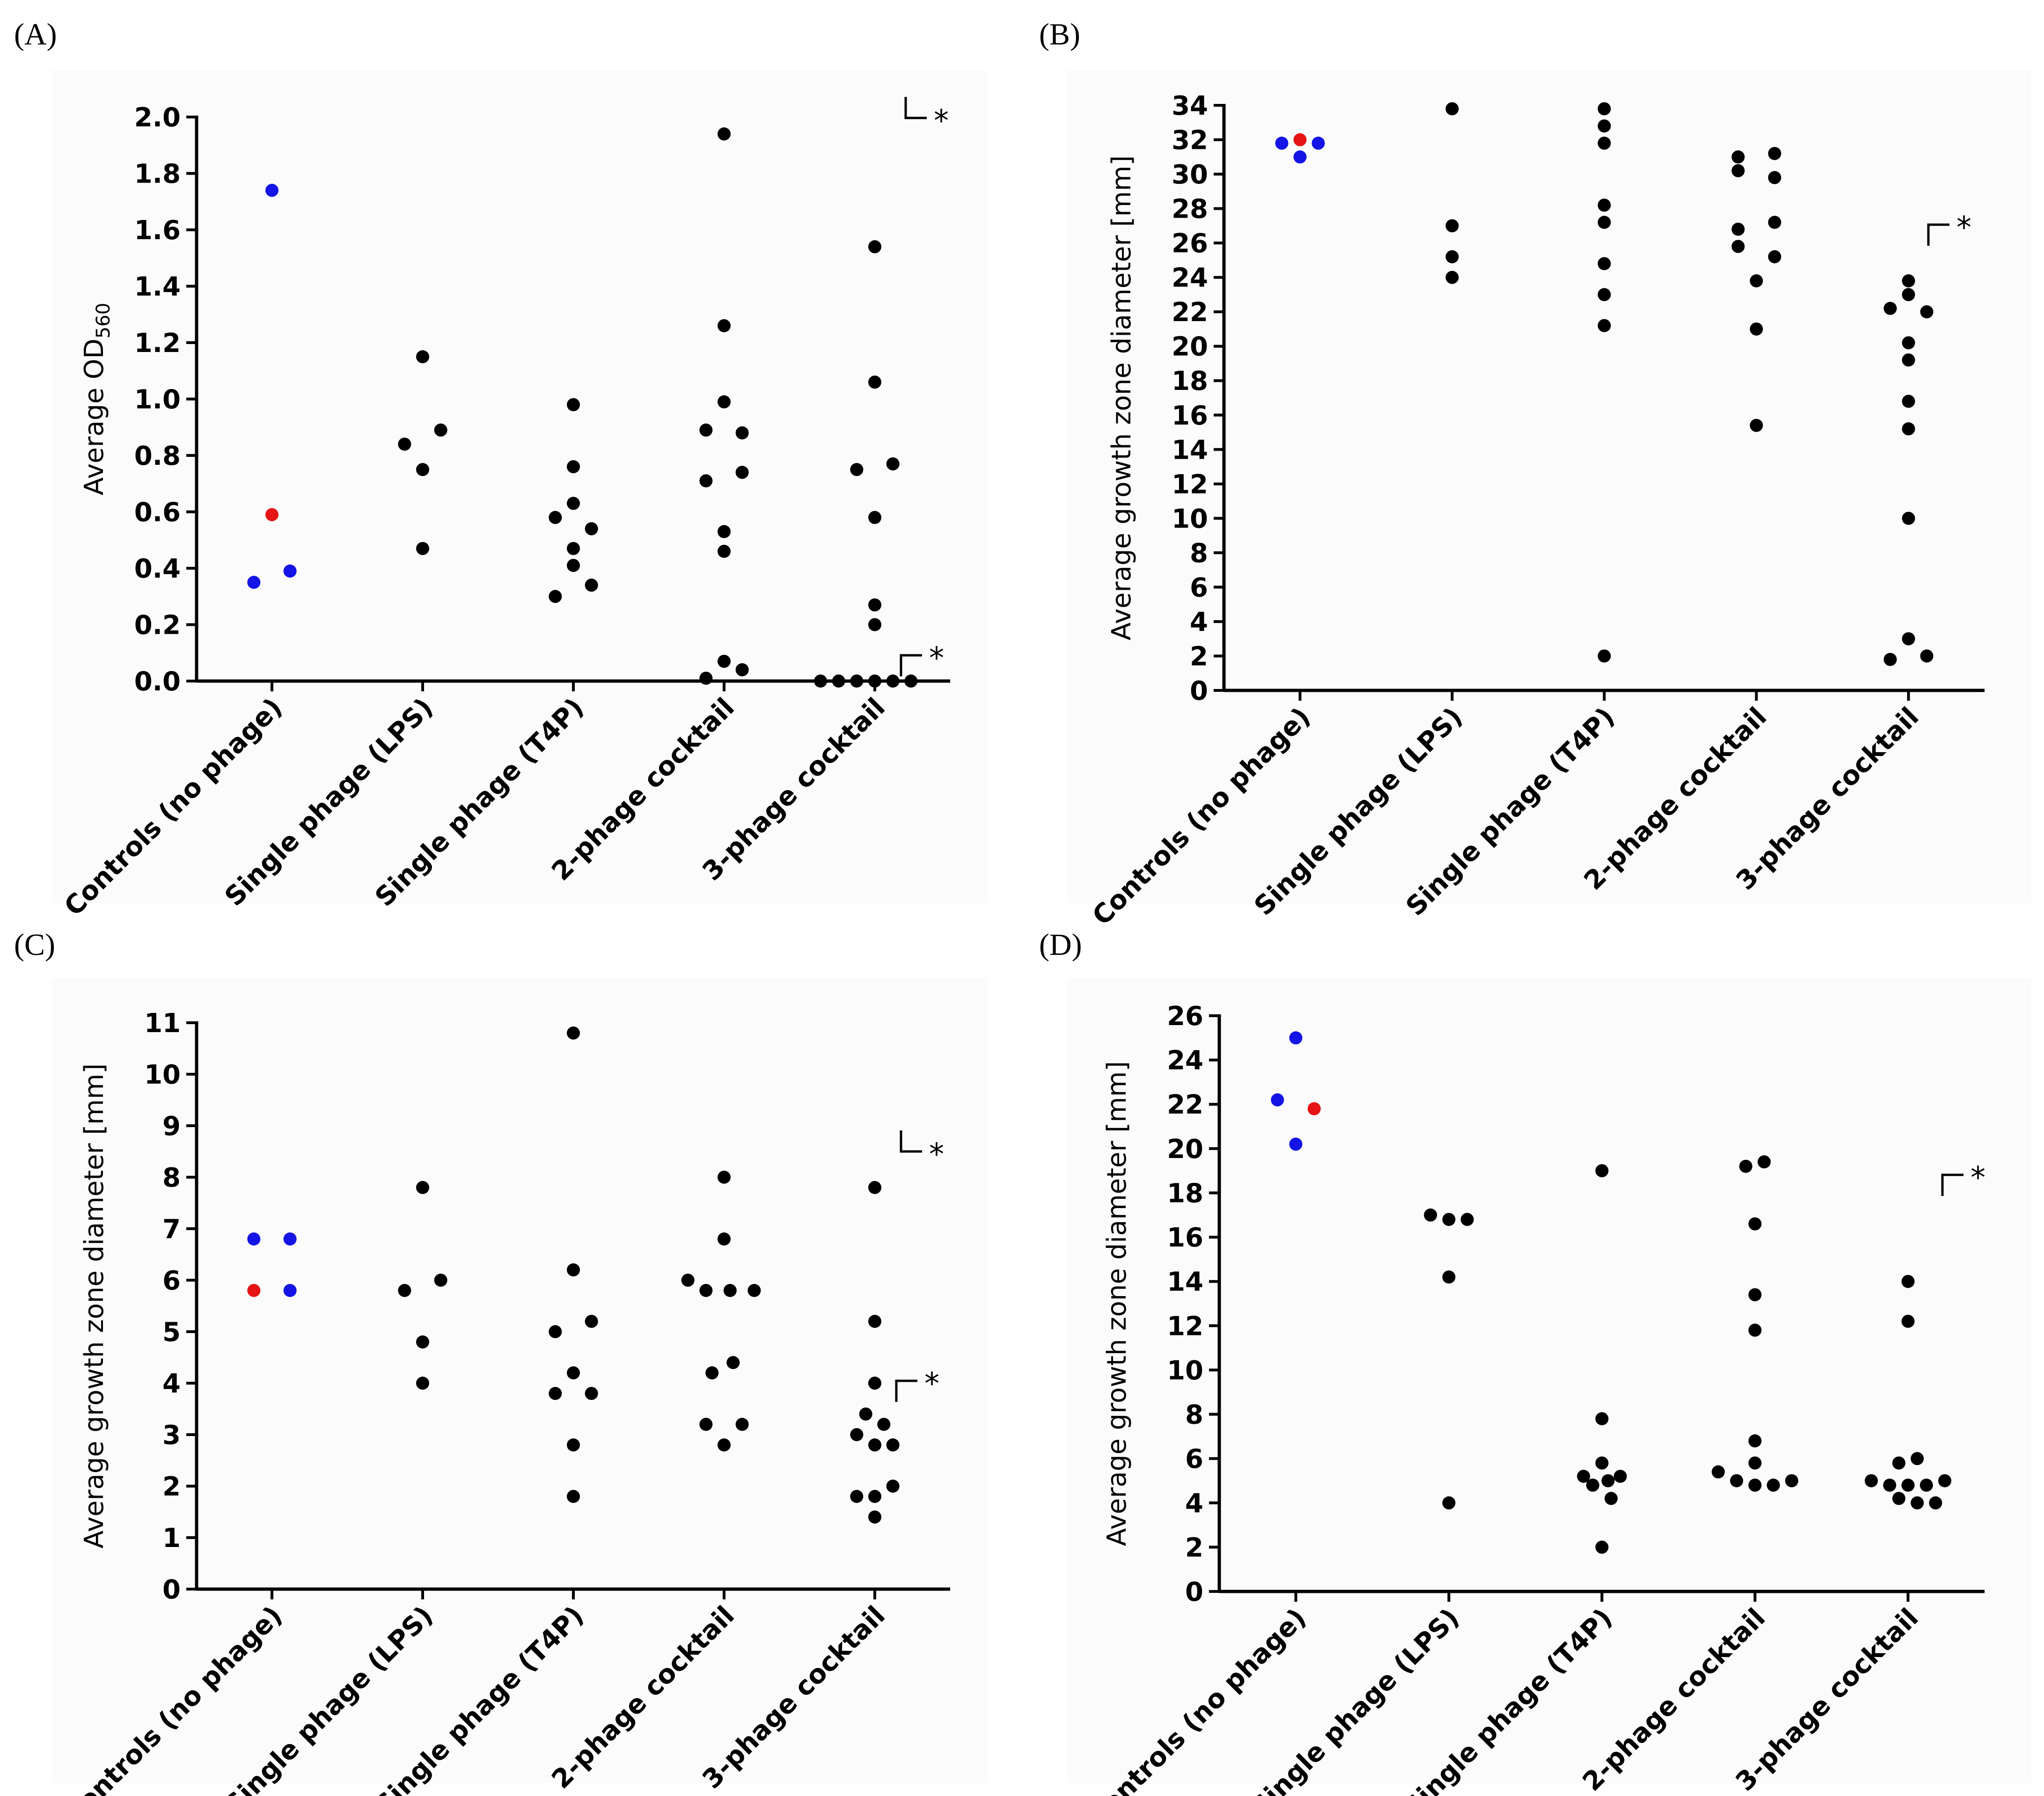 The height and width of the screenshot is (1796, 2044). What do you see at coordinates (1190, 484) in the screenshot?
I see `y-tick-label: 12` at bounding box center [1190, 484].